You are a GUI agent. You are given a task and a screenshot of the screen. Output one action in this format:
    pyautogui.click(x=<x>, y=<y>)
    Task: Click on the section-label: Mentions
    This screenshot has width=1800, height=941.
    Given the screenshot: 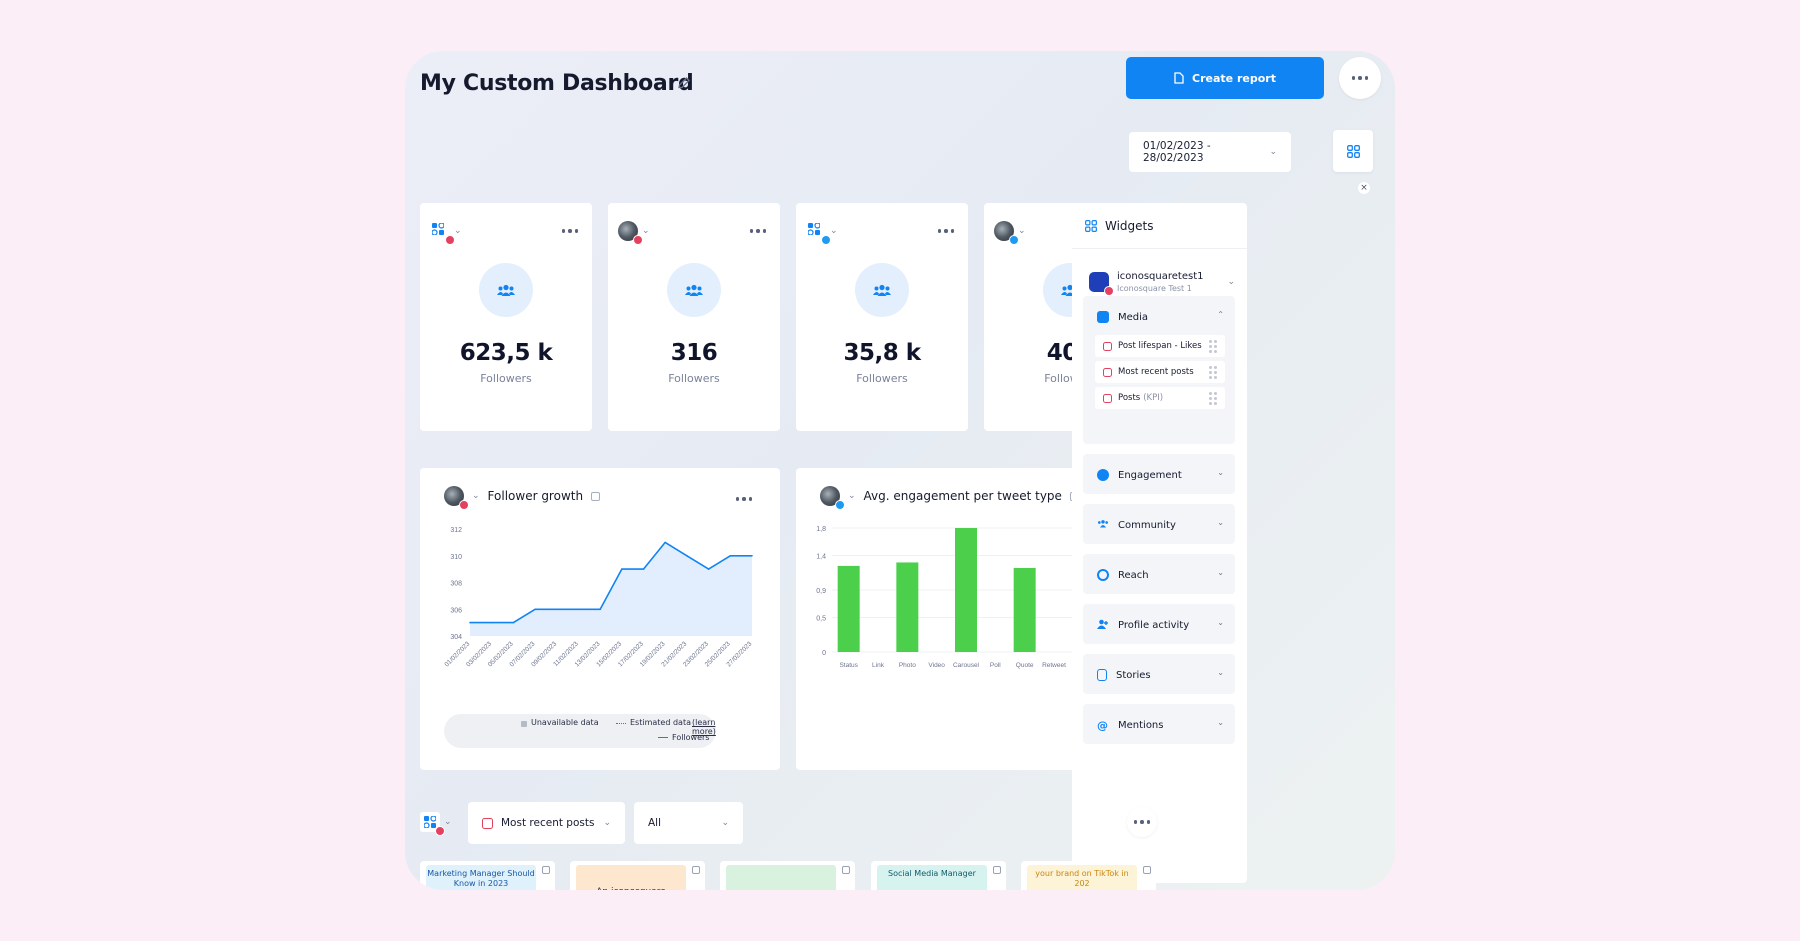 What is the action you would take?
    pyautogui.click(x=1141, y=725)
    